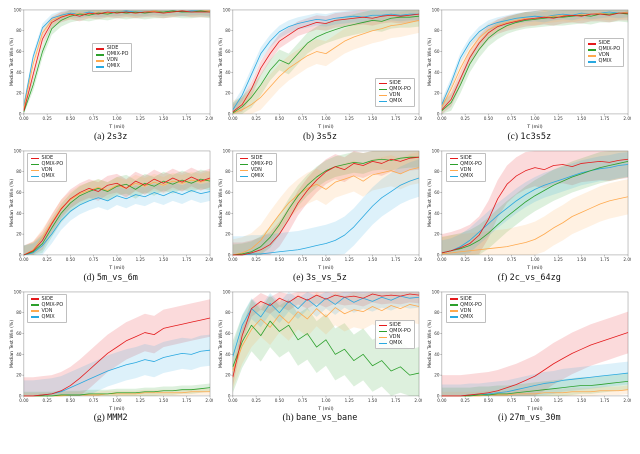 The height and width of the screenshot is (454, 640). I want to click on chart-caption: (c) 1c3s5z, so click(530, 137).